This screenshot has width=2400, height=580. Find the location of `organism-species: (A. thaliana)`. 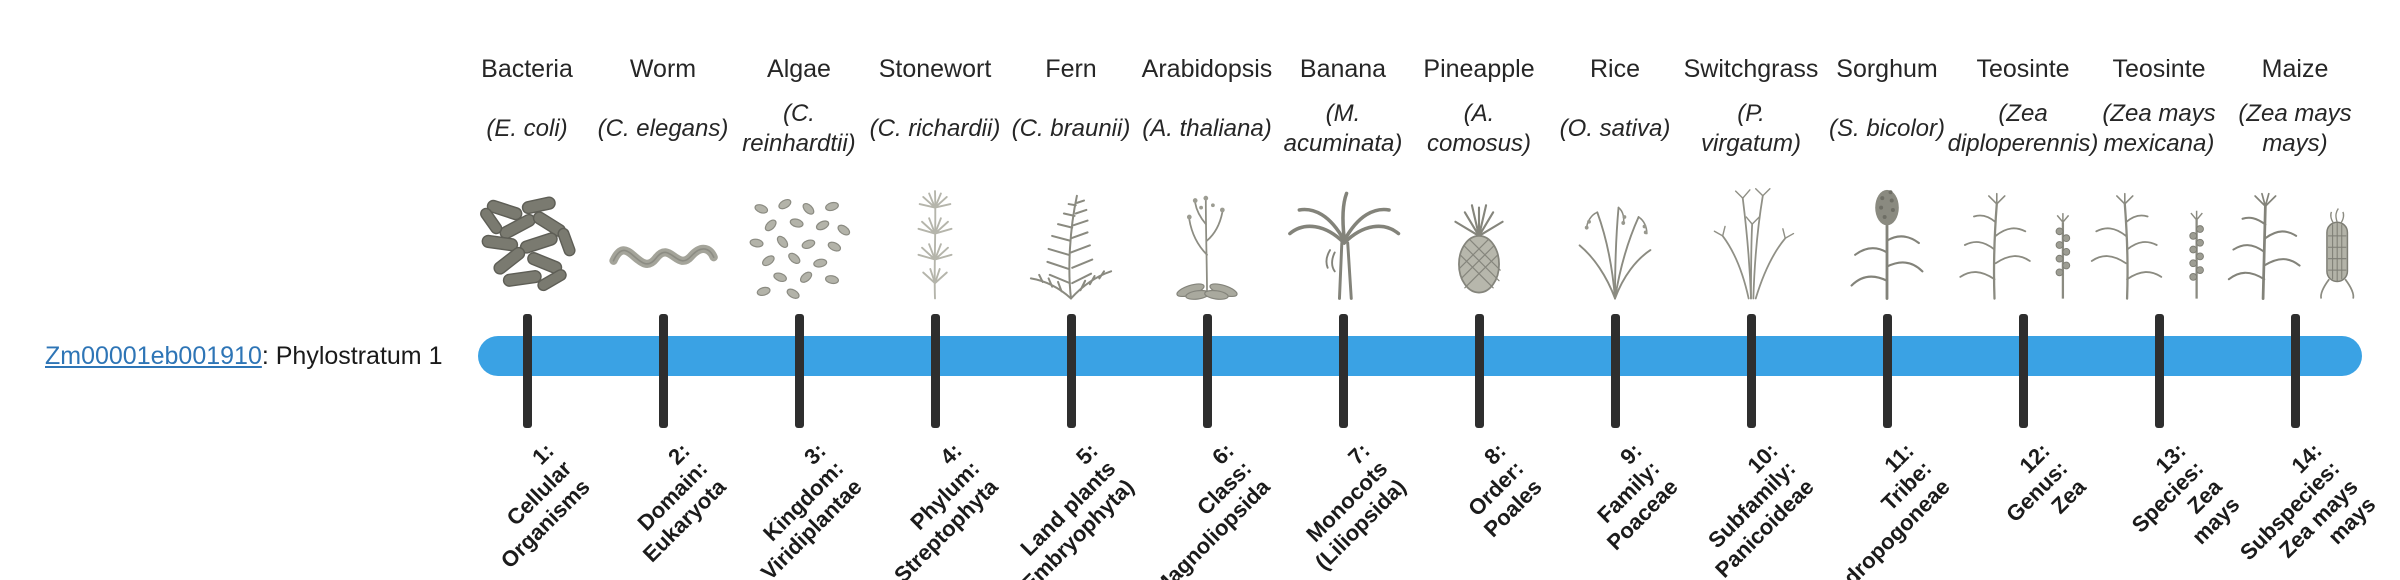

organism-species: (A. thaliana) is located at coordinates (1207, 128).